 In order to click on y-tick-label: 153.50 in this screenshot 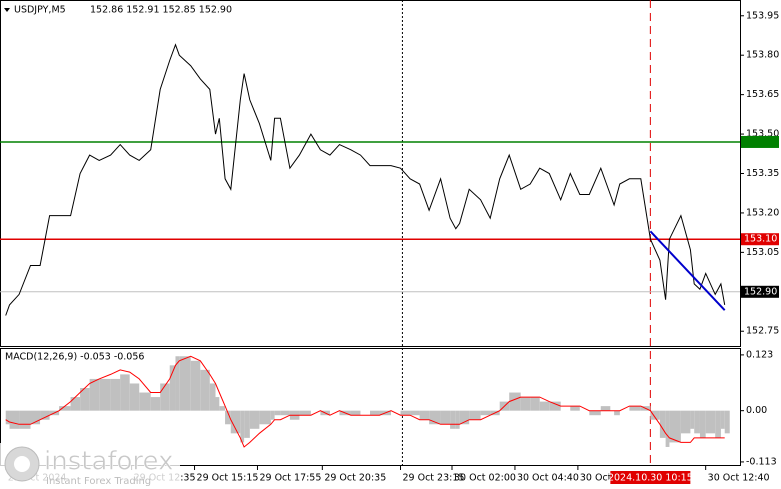, I will do `click(762, 134)`.